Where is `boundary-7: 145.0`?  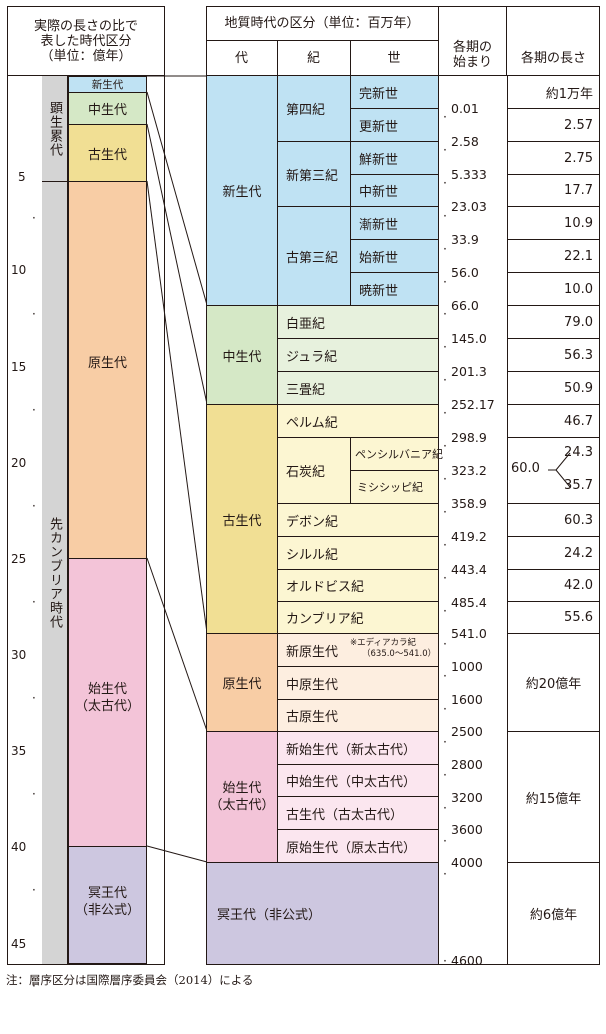 boundary-7: 145.0 is located at coordinates (469, 338).